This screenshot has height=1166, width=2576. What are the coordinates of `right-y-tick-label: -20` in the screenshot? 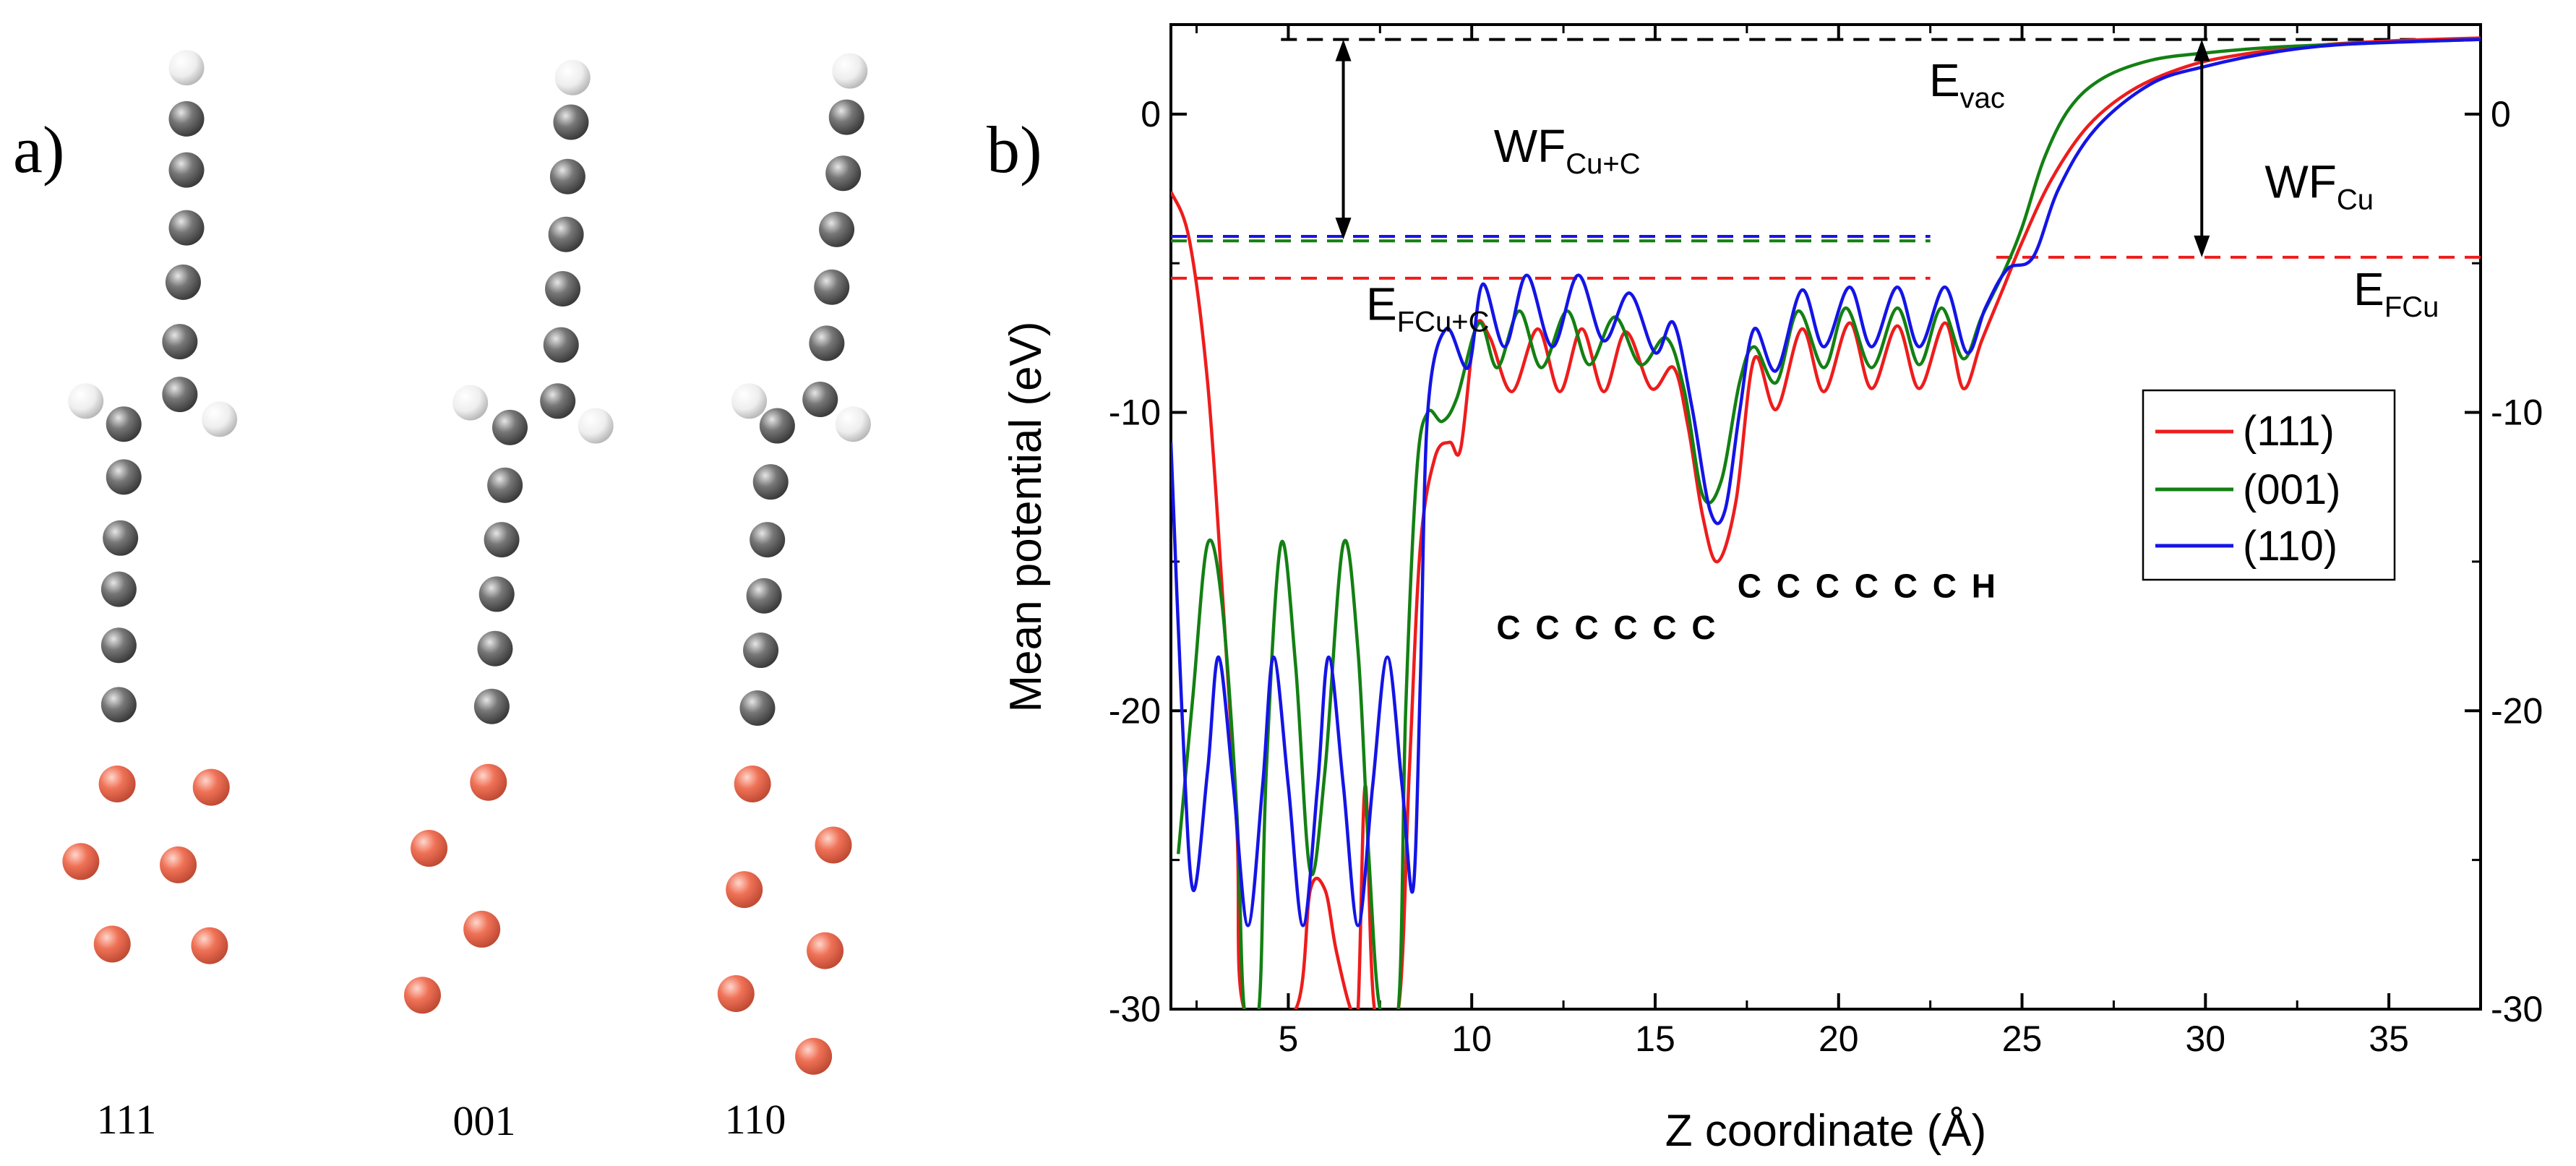 It's located at (2517, 710).